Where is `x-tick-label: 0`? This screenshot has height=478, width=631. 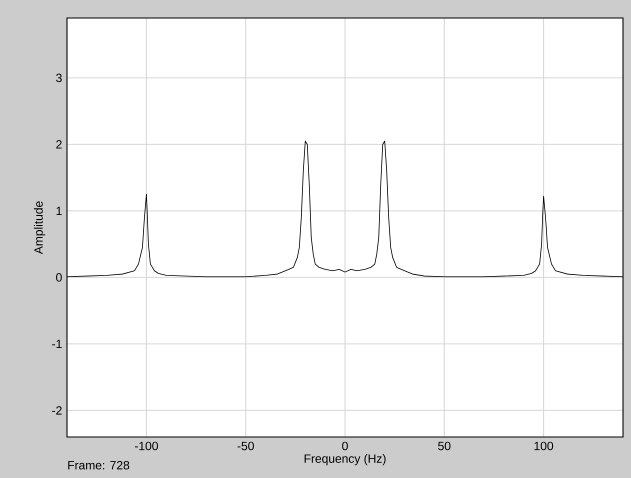
x-tick-label: 0 is located at coordinates (345, 446).